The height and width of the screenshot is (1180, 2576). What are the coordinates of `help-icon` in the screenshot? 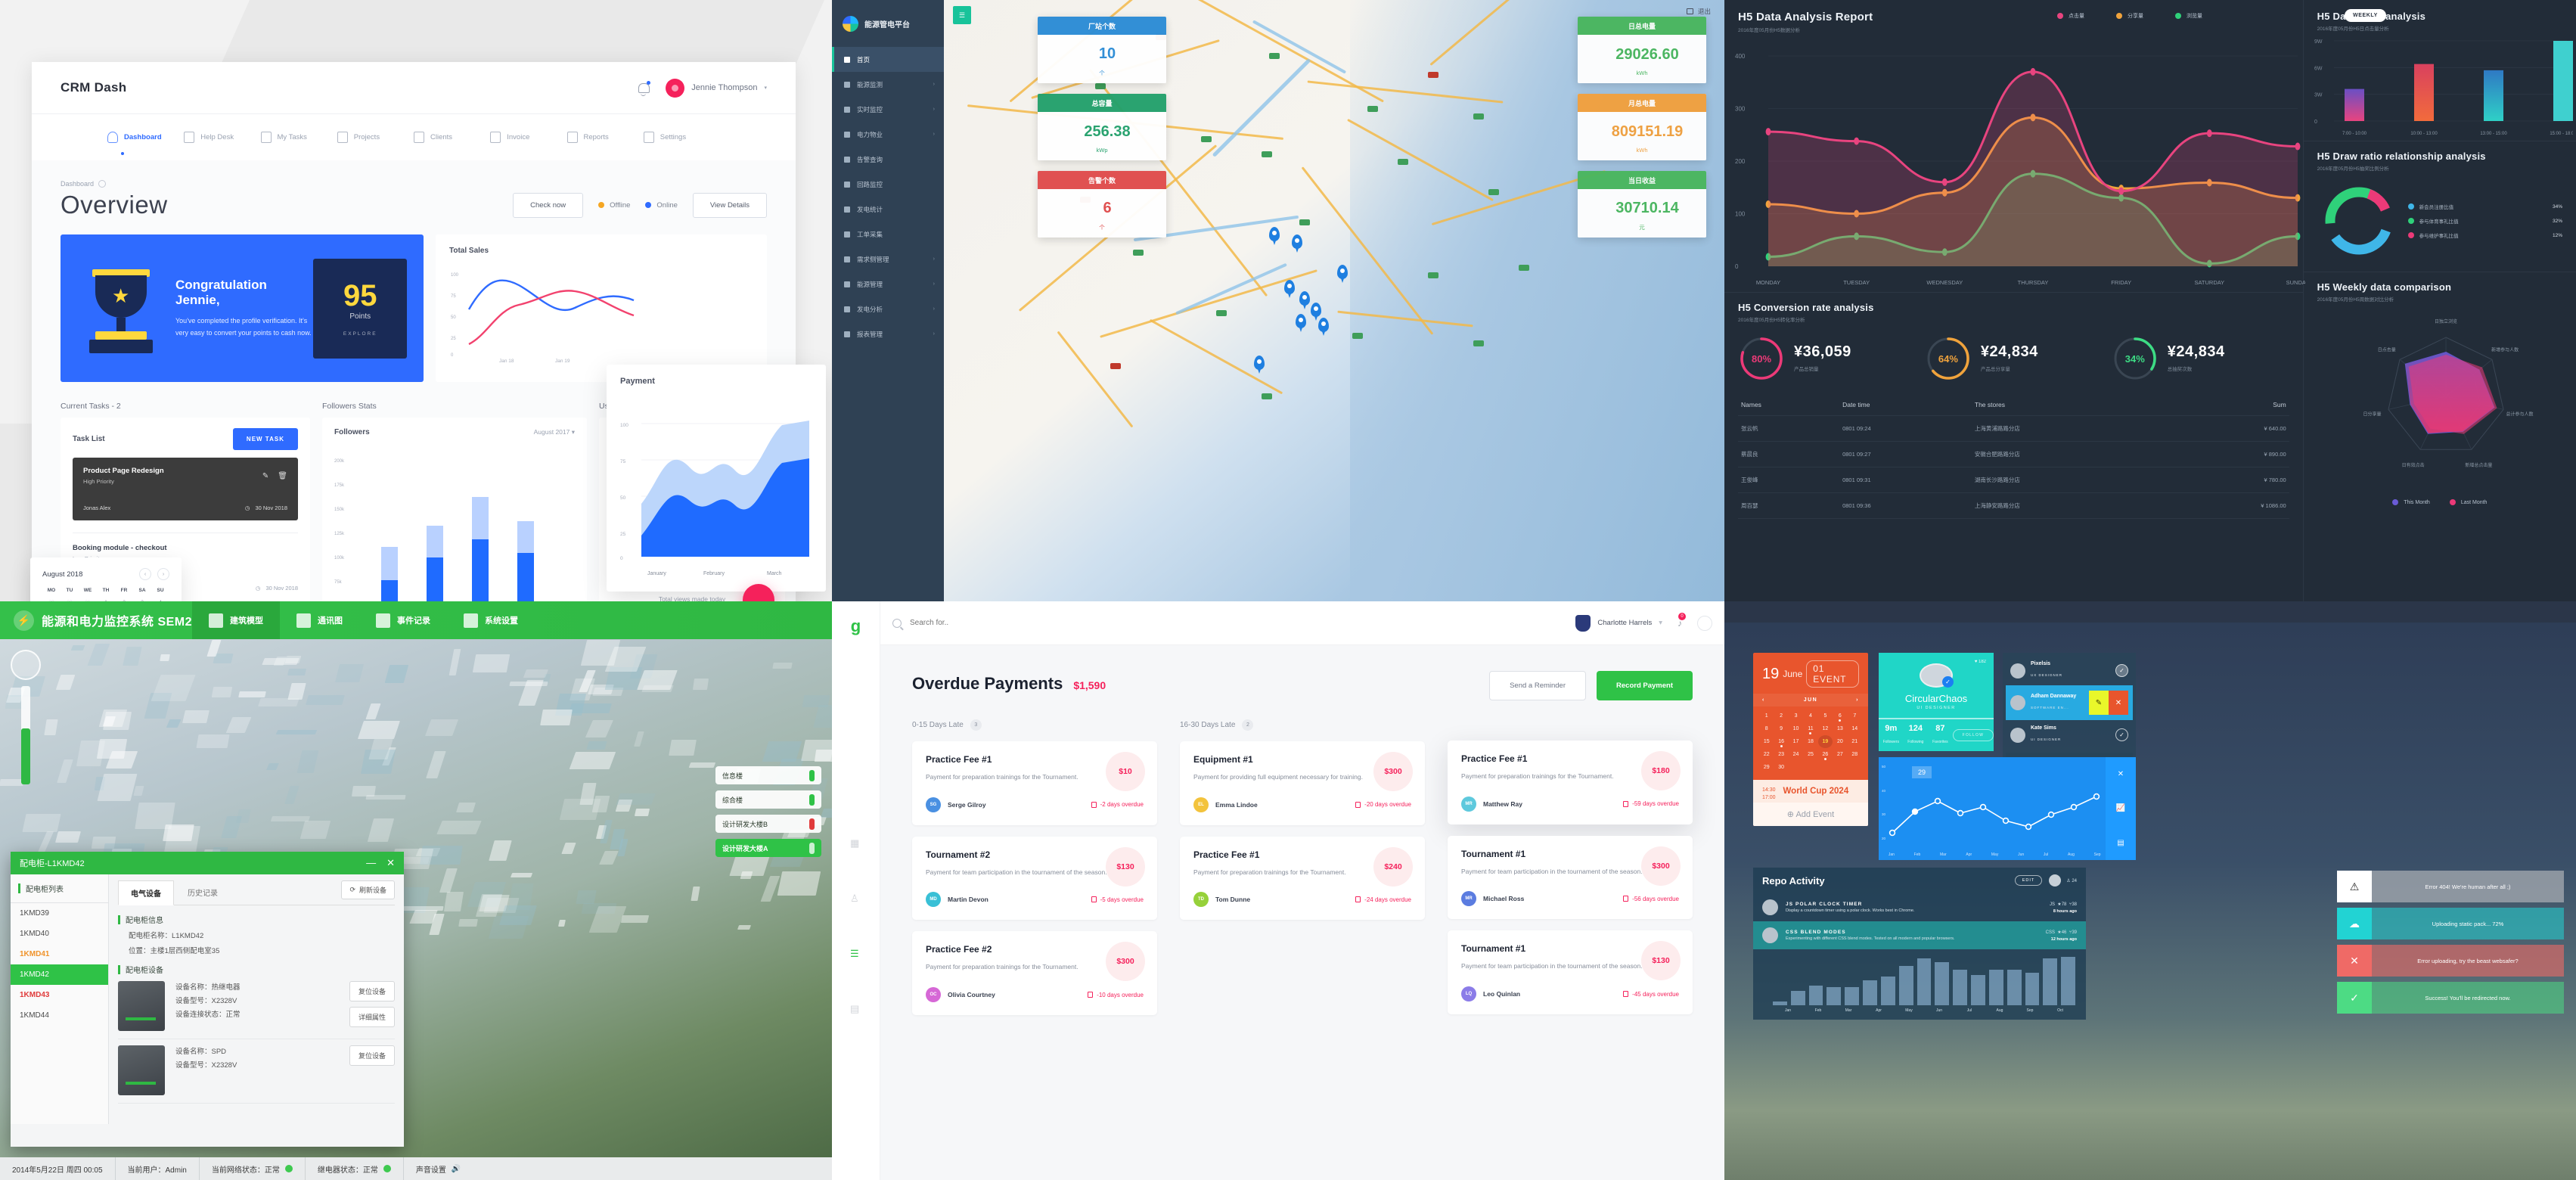 It's located at (1704, 623).